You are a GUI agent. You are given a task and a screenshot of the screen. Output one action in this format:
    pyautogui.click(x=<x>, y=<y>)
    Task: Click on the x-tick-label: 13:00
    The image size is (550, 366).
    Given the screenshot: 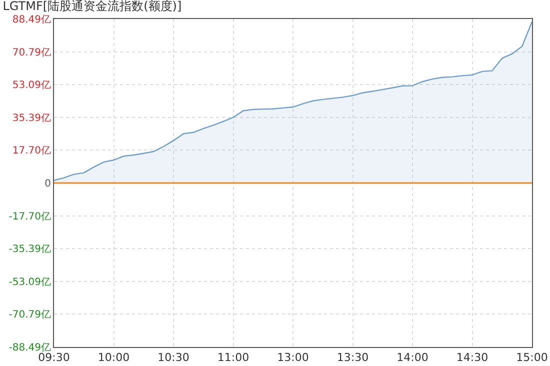 What is the action you would take?
    pyautogui.click(x=293, y=357)
    